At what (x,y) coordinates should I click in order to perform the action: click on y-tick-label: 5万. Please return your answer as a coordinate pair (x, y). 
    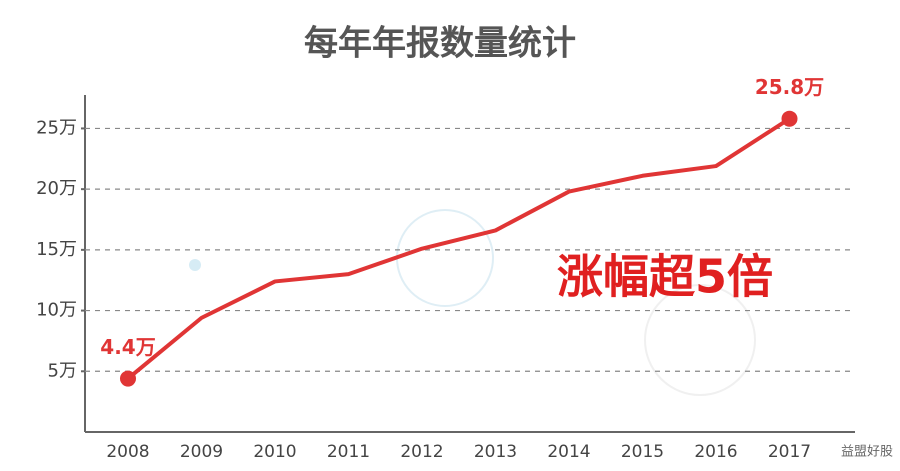
    Looking at the image, I should click on (62, 370).